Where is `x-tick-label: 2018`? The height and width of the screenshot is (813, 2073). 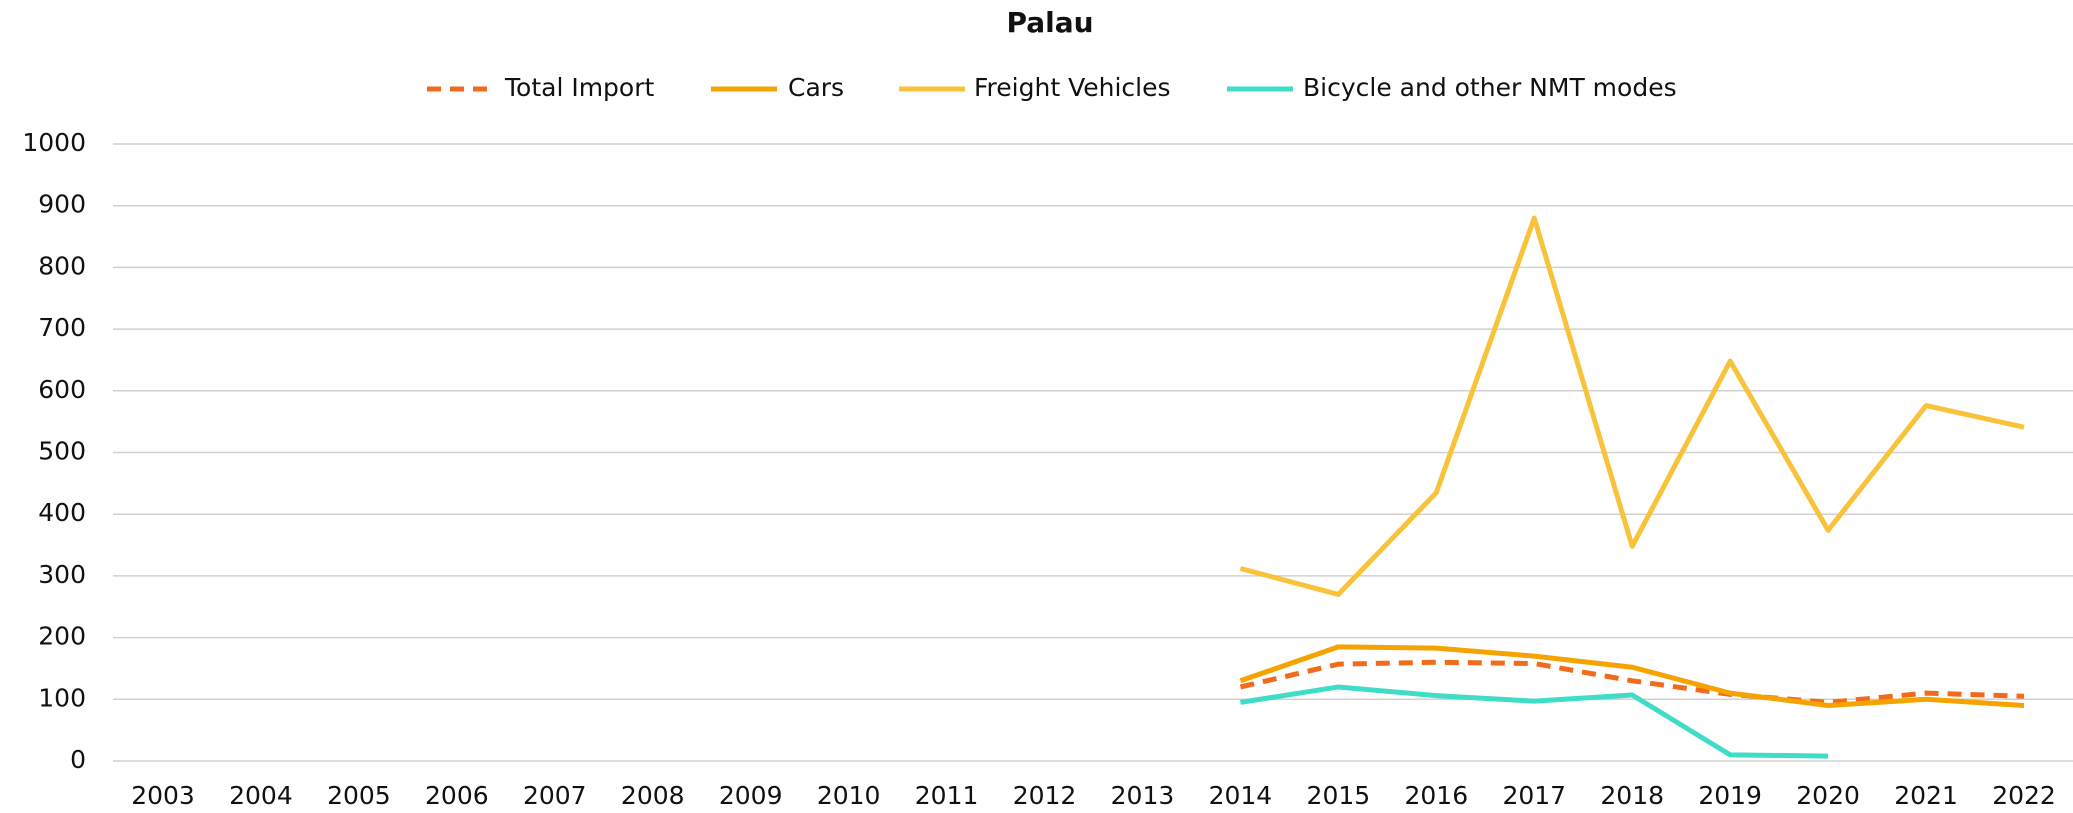
x-tick-label: 2018 is located at coordinates (1632, 795).